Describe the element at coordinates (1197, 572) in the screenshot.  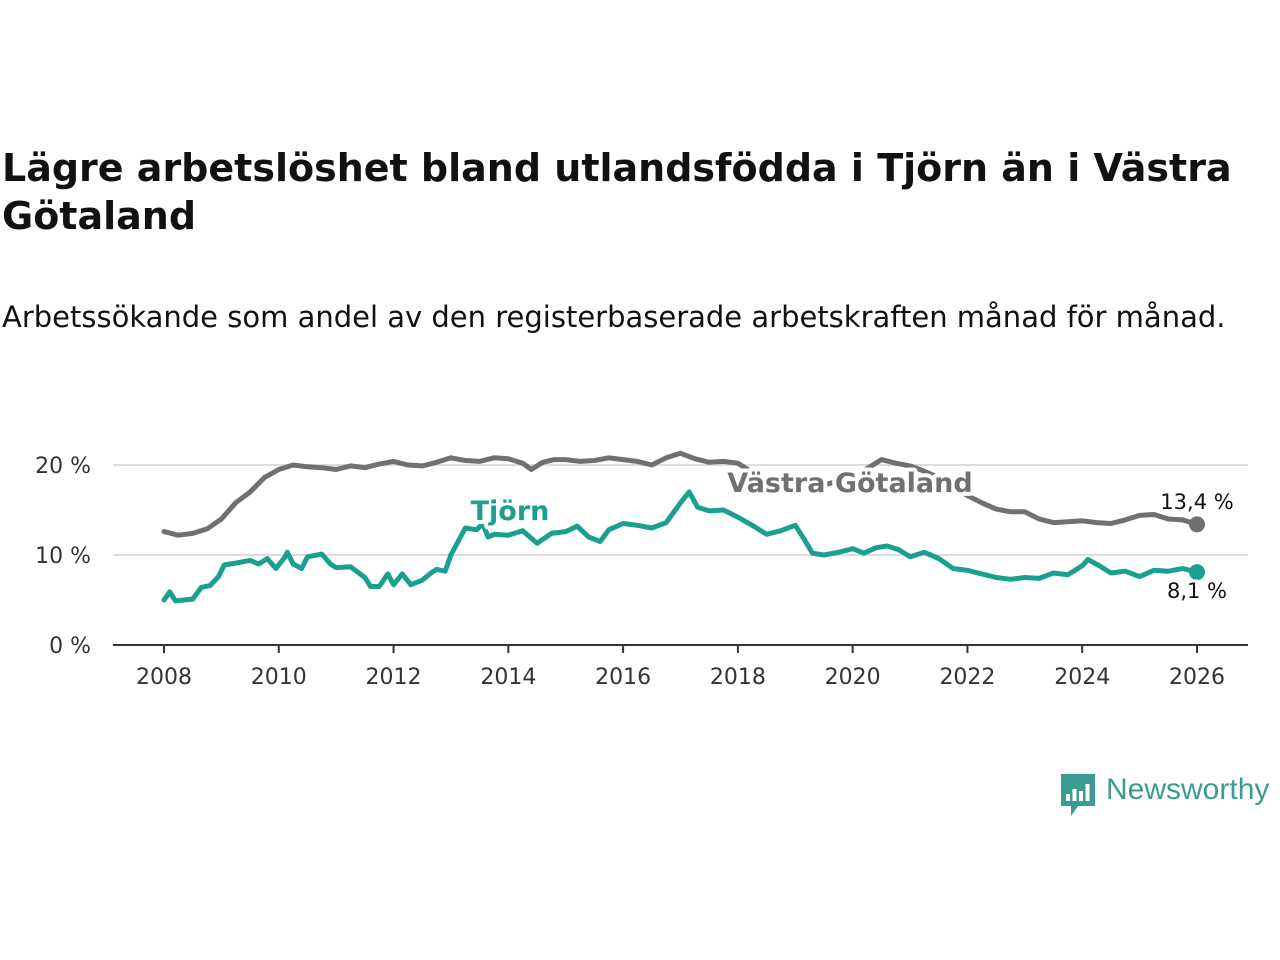
I see `series-end-marker-tjorn` at that location.